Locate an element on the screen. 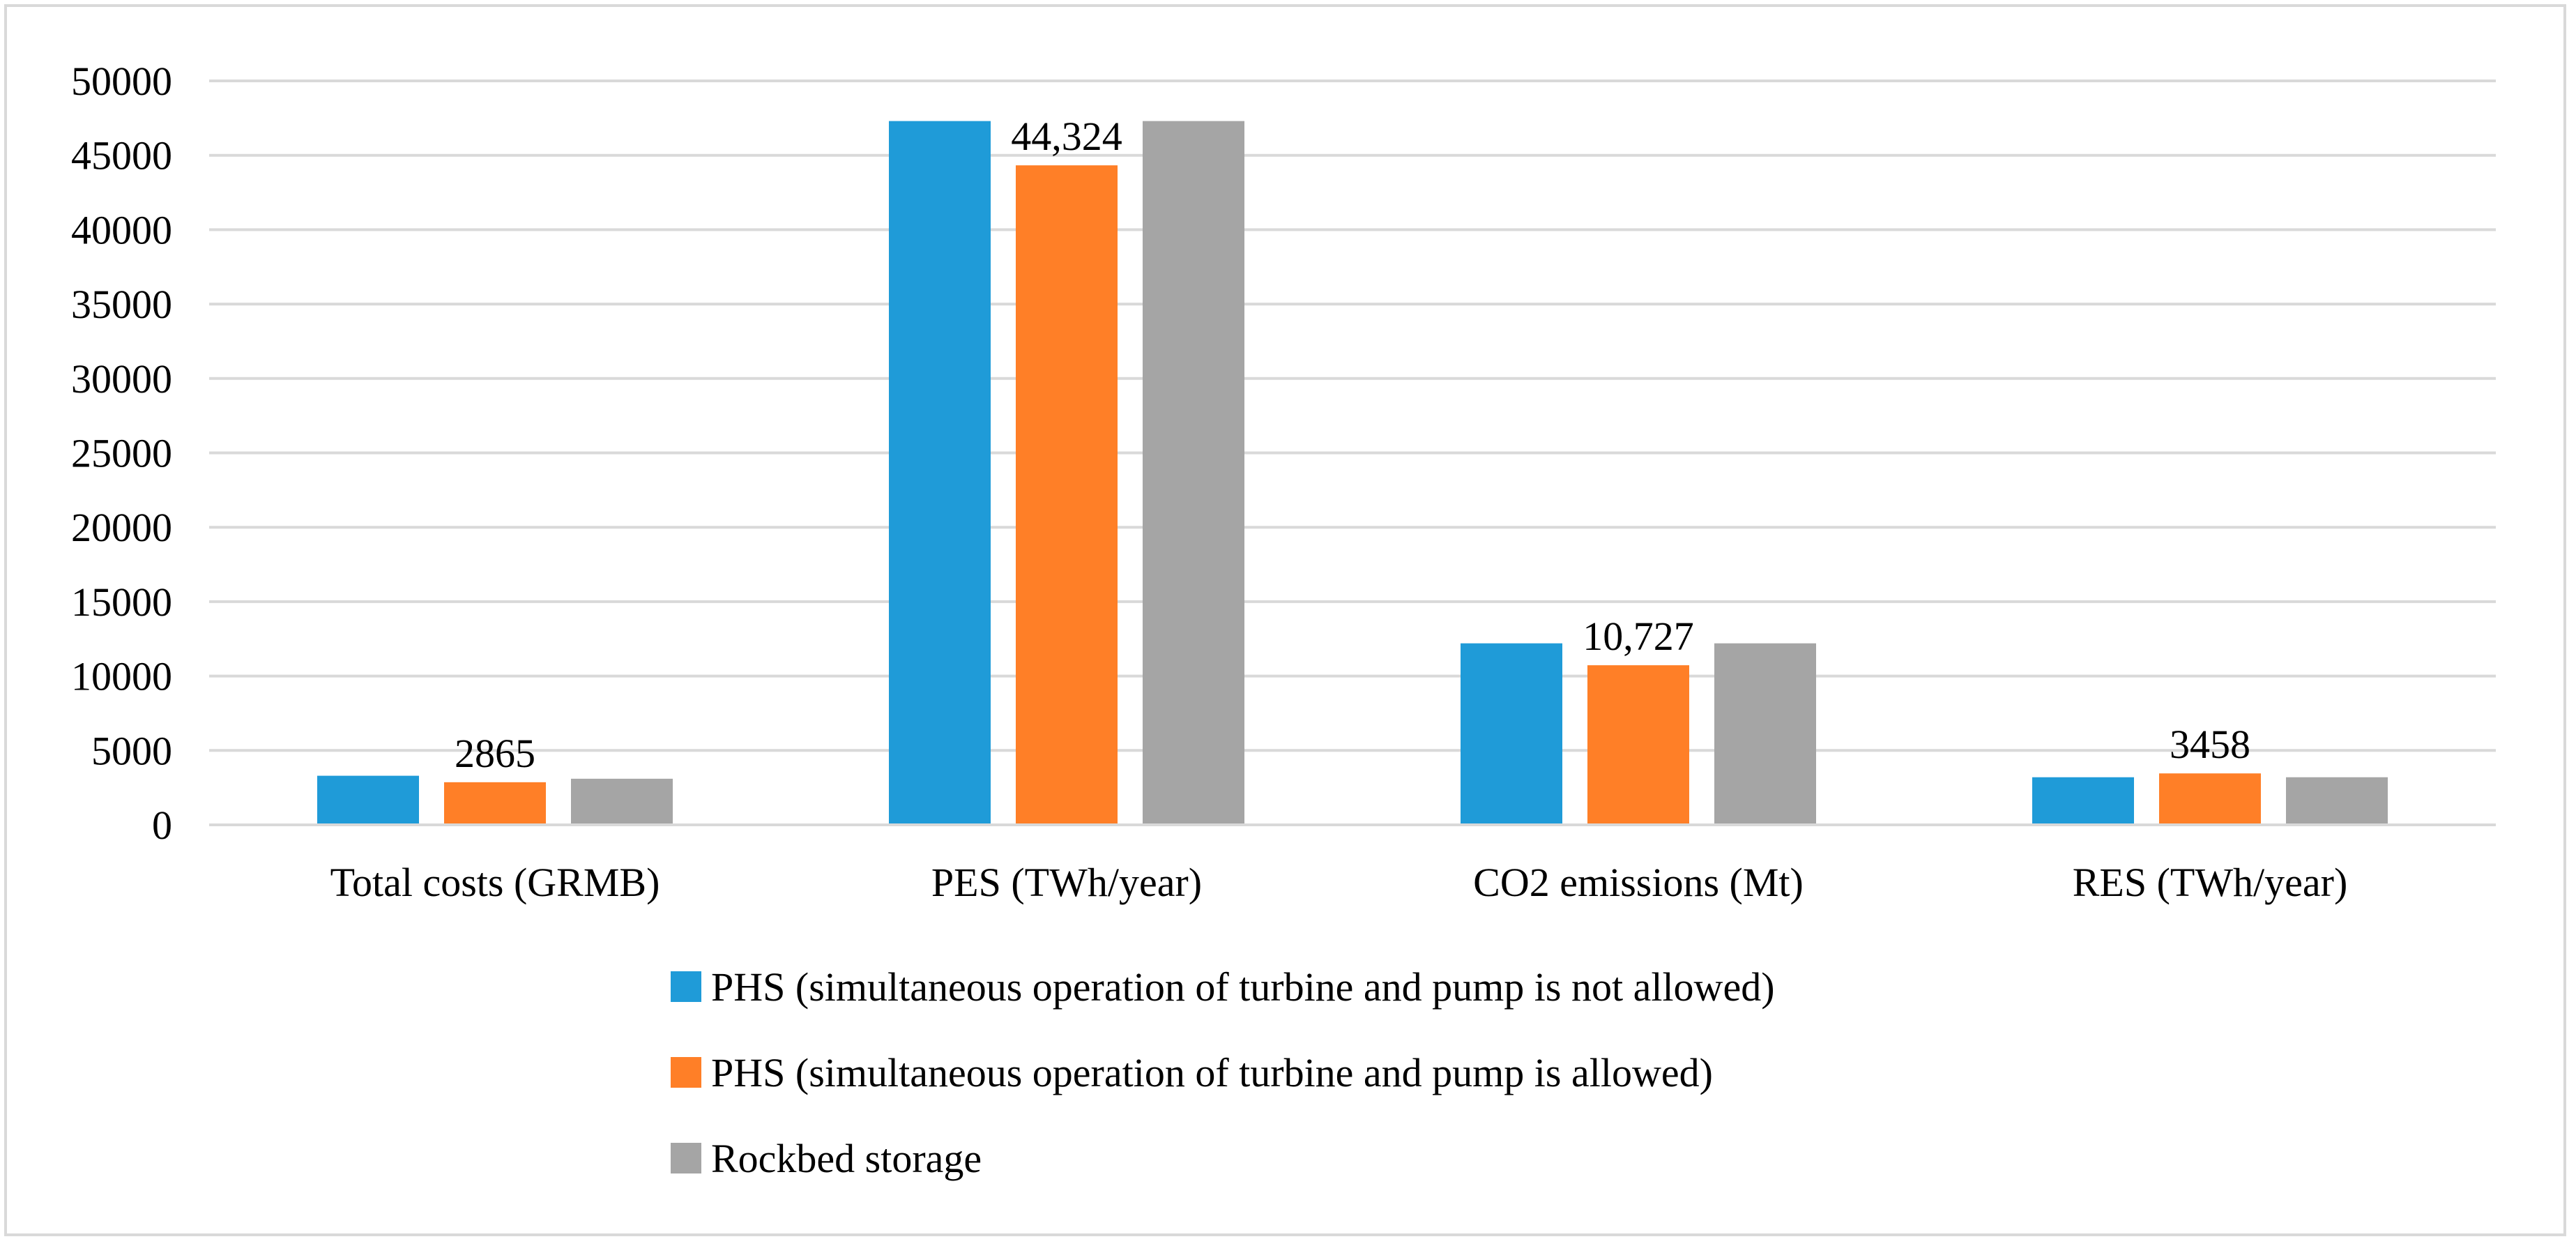  y-tick-label: 25000 is located at coordinates (122, 453).